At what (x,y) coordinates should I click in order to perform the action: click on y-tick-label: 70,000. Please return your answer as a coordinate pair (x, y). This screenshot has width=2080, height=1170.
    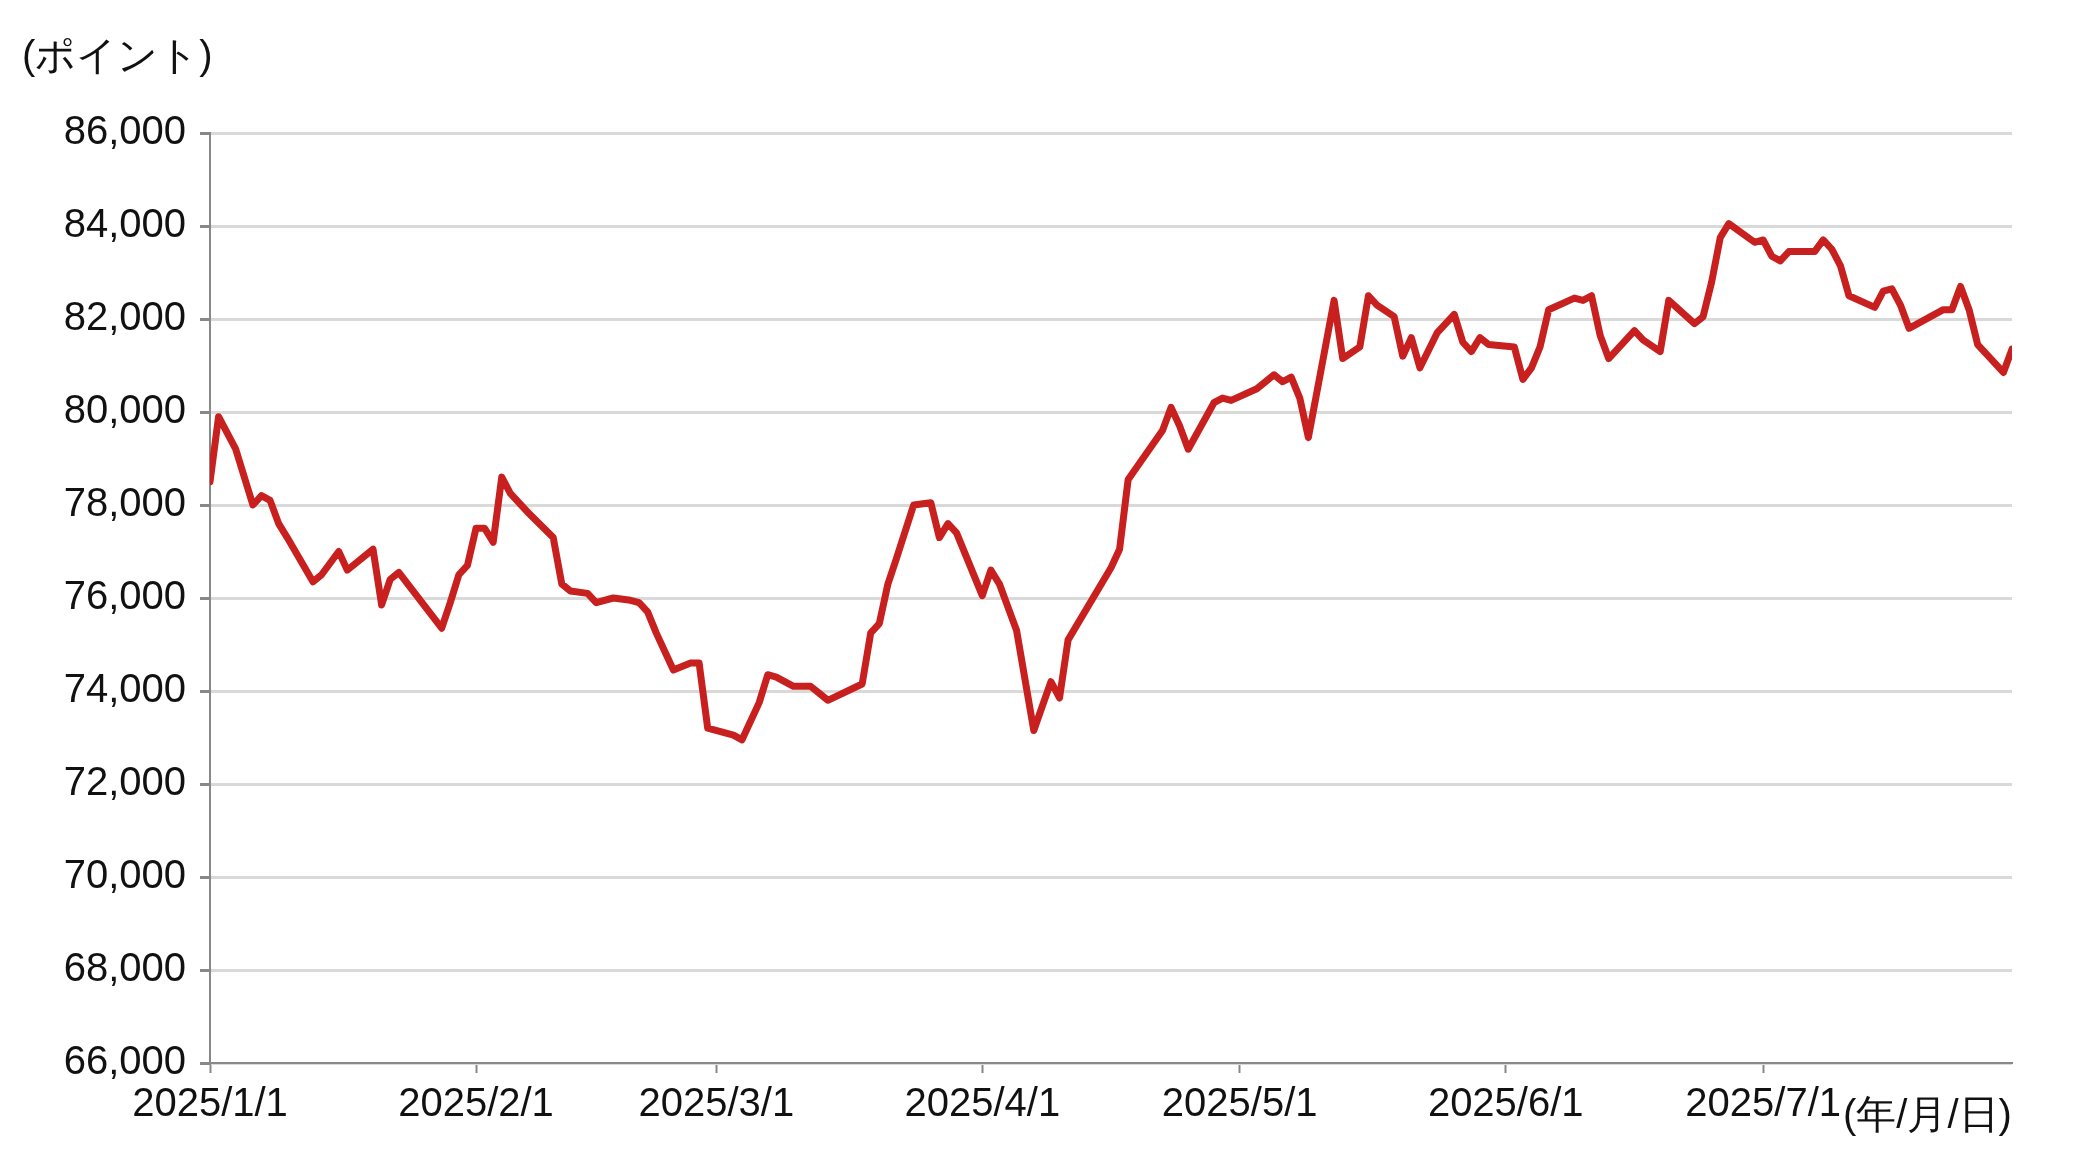
    Looking at the image, I should click on (124, 874).